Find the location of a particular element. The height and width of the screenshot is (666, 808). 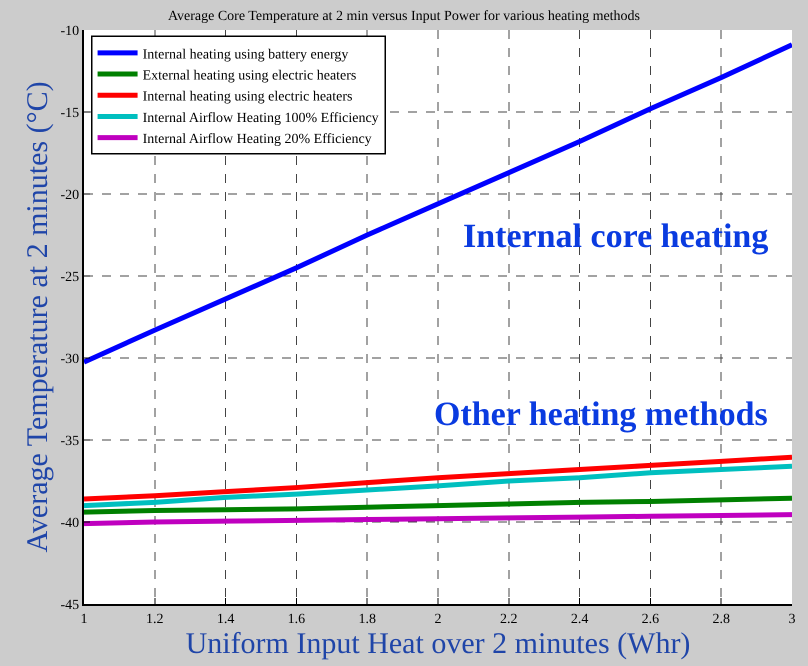

annotation: Other heating methods is located at coordinates (601, 414).